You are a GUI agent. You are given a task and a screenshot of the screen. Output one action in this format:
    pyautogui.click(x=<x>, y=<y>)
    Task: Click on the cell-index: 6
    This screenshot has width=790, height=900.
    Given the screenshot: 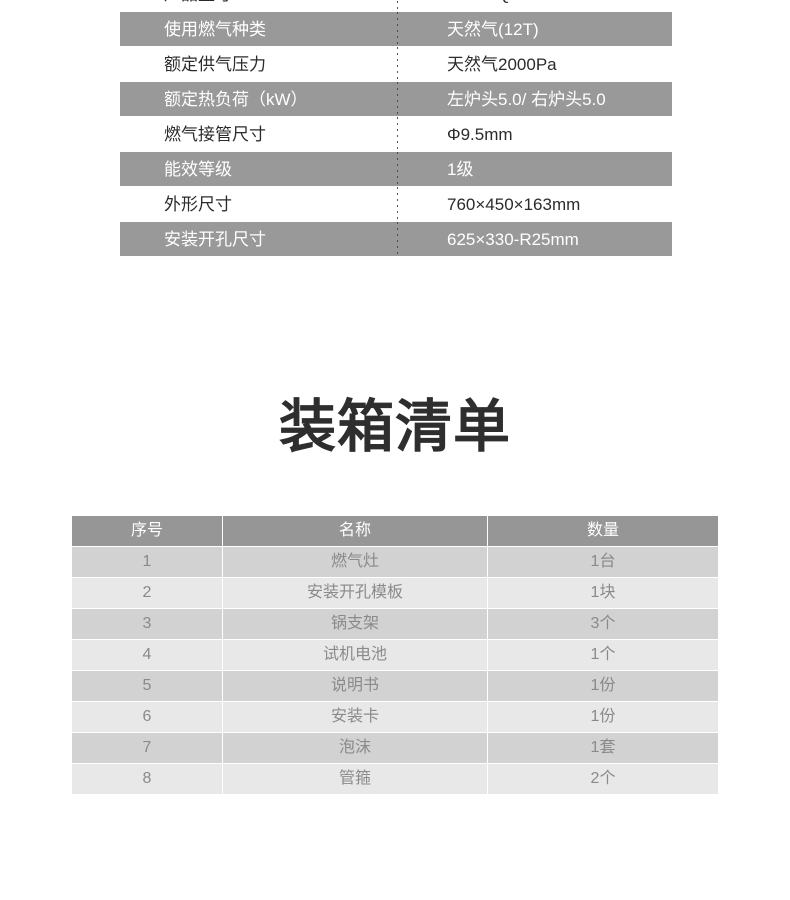 What is the action you would take?
    pyautogui.click(x=147, y=717)
    